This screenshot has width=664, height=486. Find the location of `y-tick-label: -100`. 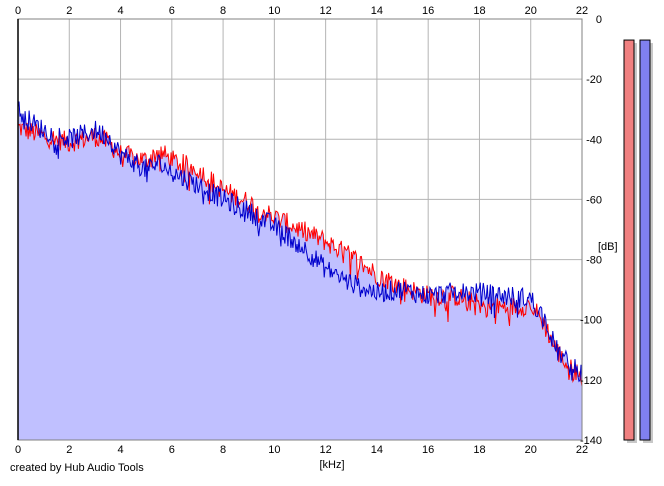

y-tick-label: -100 is located at coordinates (591, 321).